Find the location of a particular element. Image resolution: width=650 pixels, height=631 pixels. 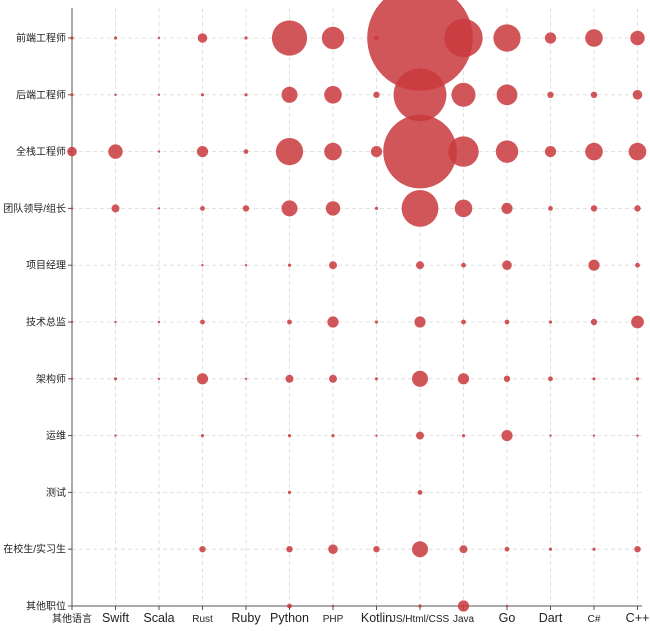

x-tick-label: Ruby is located at coordinates (246, 618).